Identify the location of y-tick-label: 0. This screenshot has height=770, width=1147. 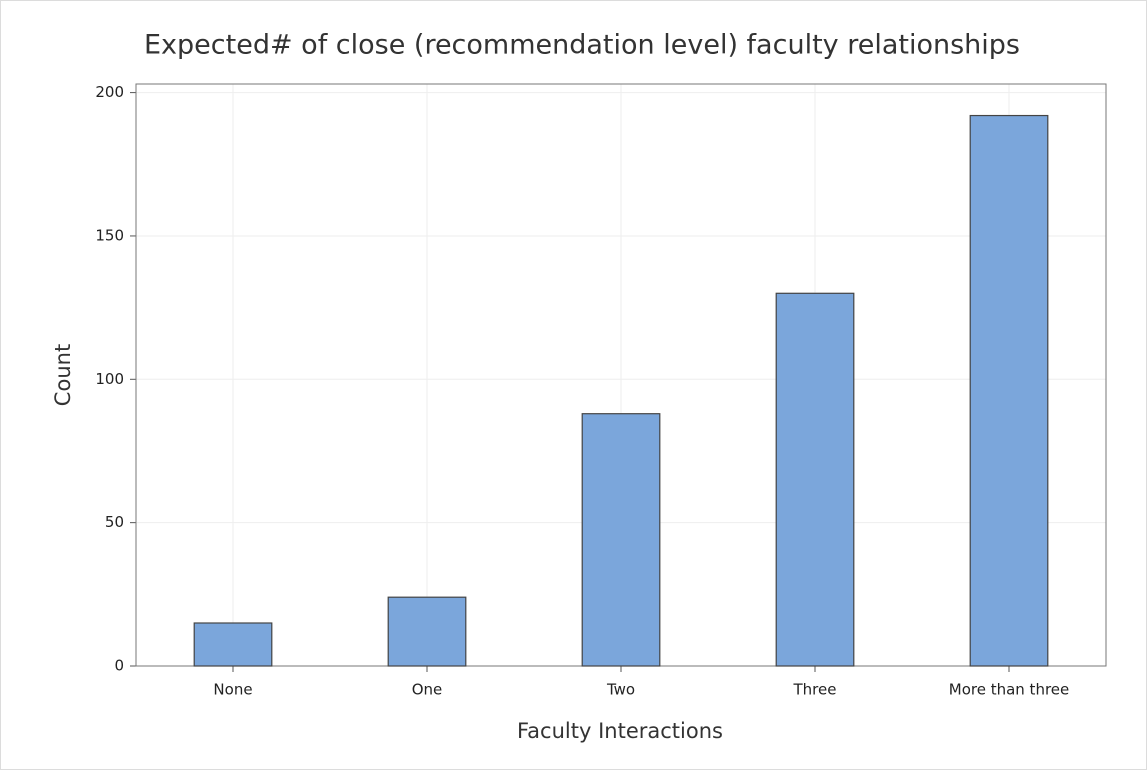
(119, 666).